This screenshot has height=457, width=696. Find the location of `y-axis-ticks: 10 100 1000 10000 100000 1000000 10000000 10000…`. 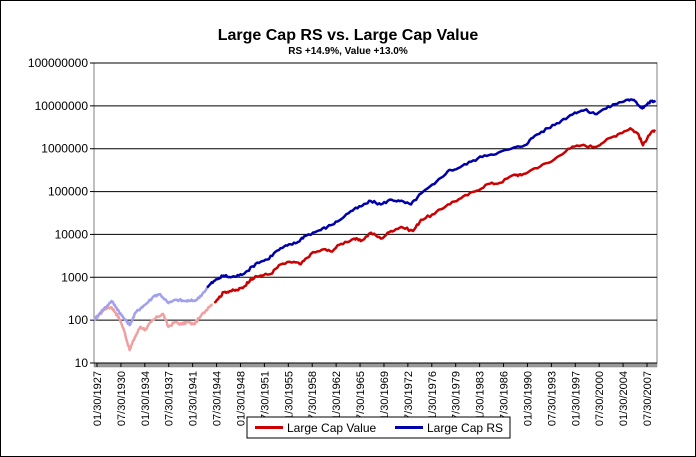

y-axis-ticks: 10 100 1000 10000 100000 1000000 10000000 10000… is located at coordinates (61, 213).